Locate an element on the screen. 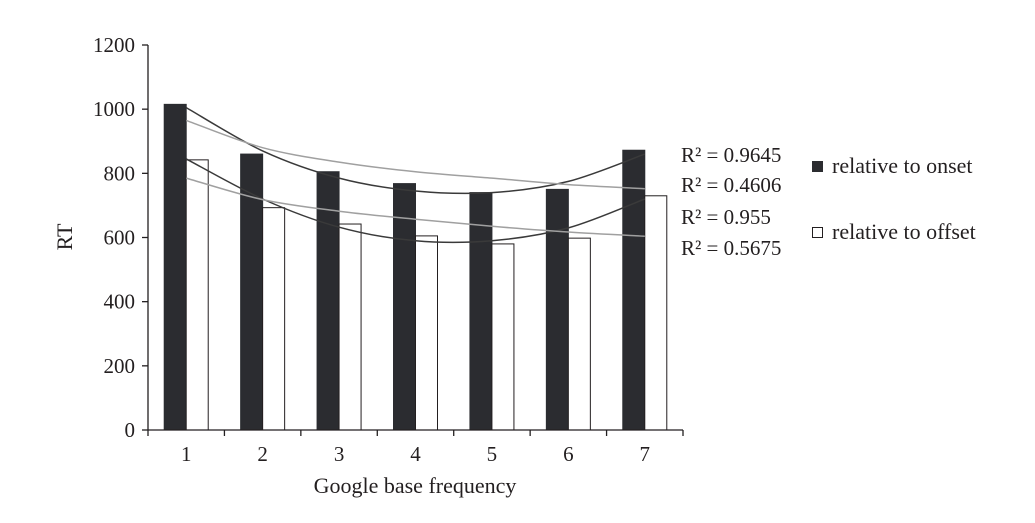  trendlines-layer is located at coordinates (415, 175).